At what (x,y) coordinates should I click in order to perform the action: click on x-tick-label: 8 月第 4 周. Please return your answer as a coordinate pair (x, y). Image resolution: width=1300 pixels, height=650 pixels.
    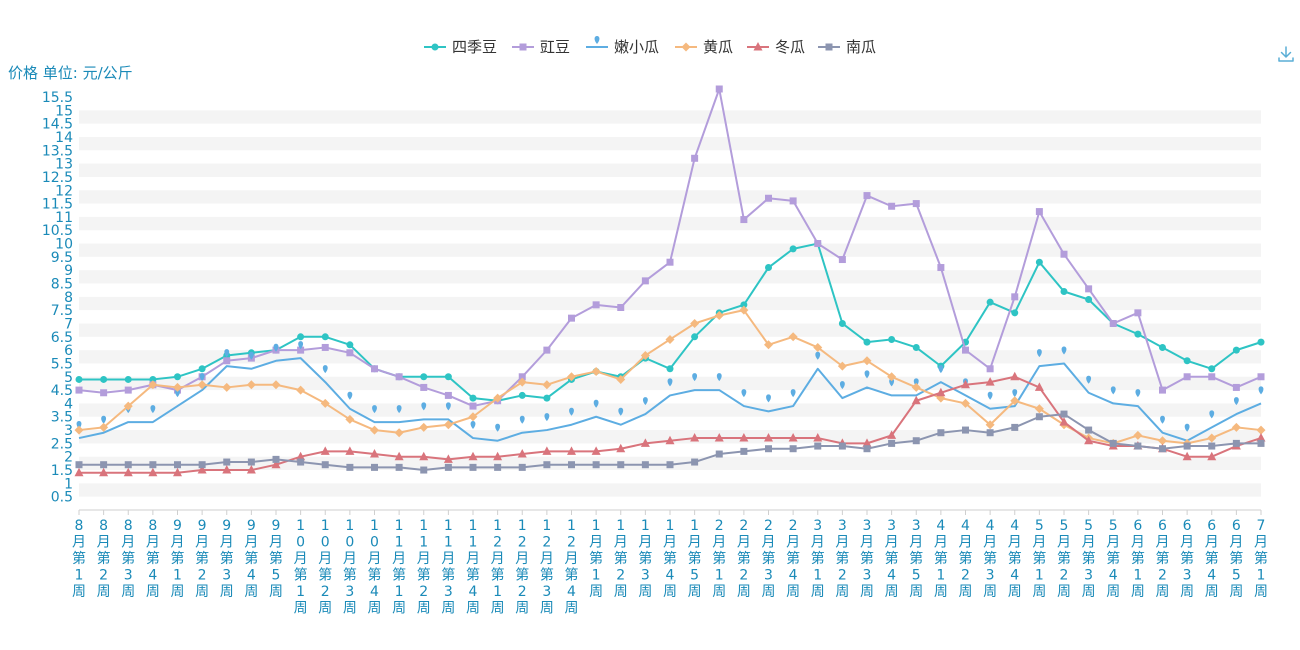
    Looking at the image, I should click on (153, 559).